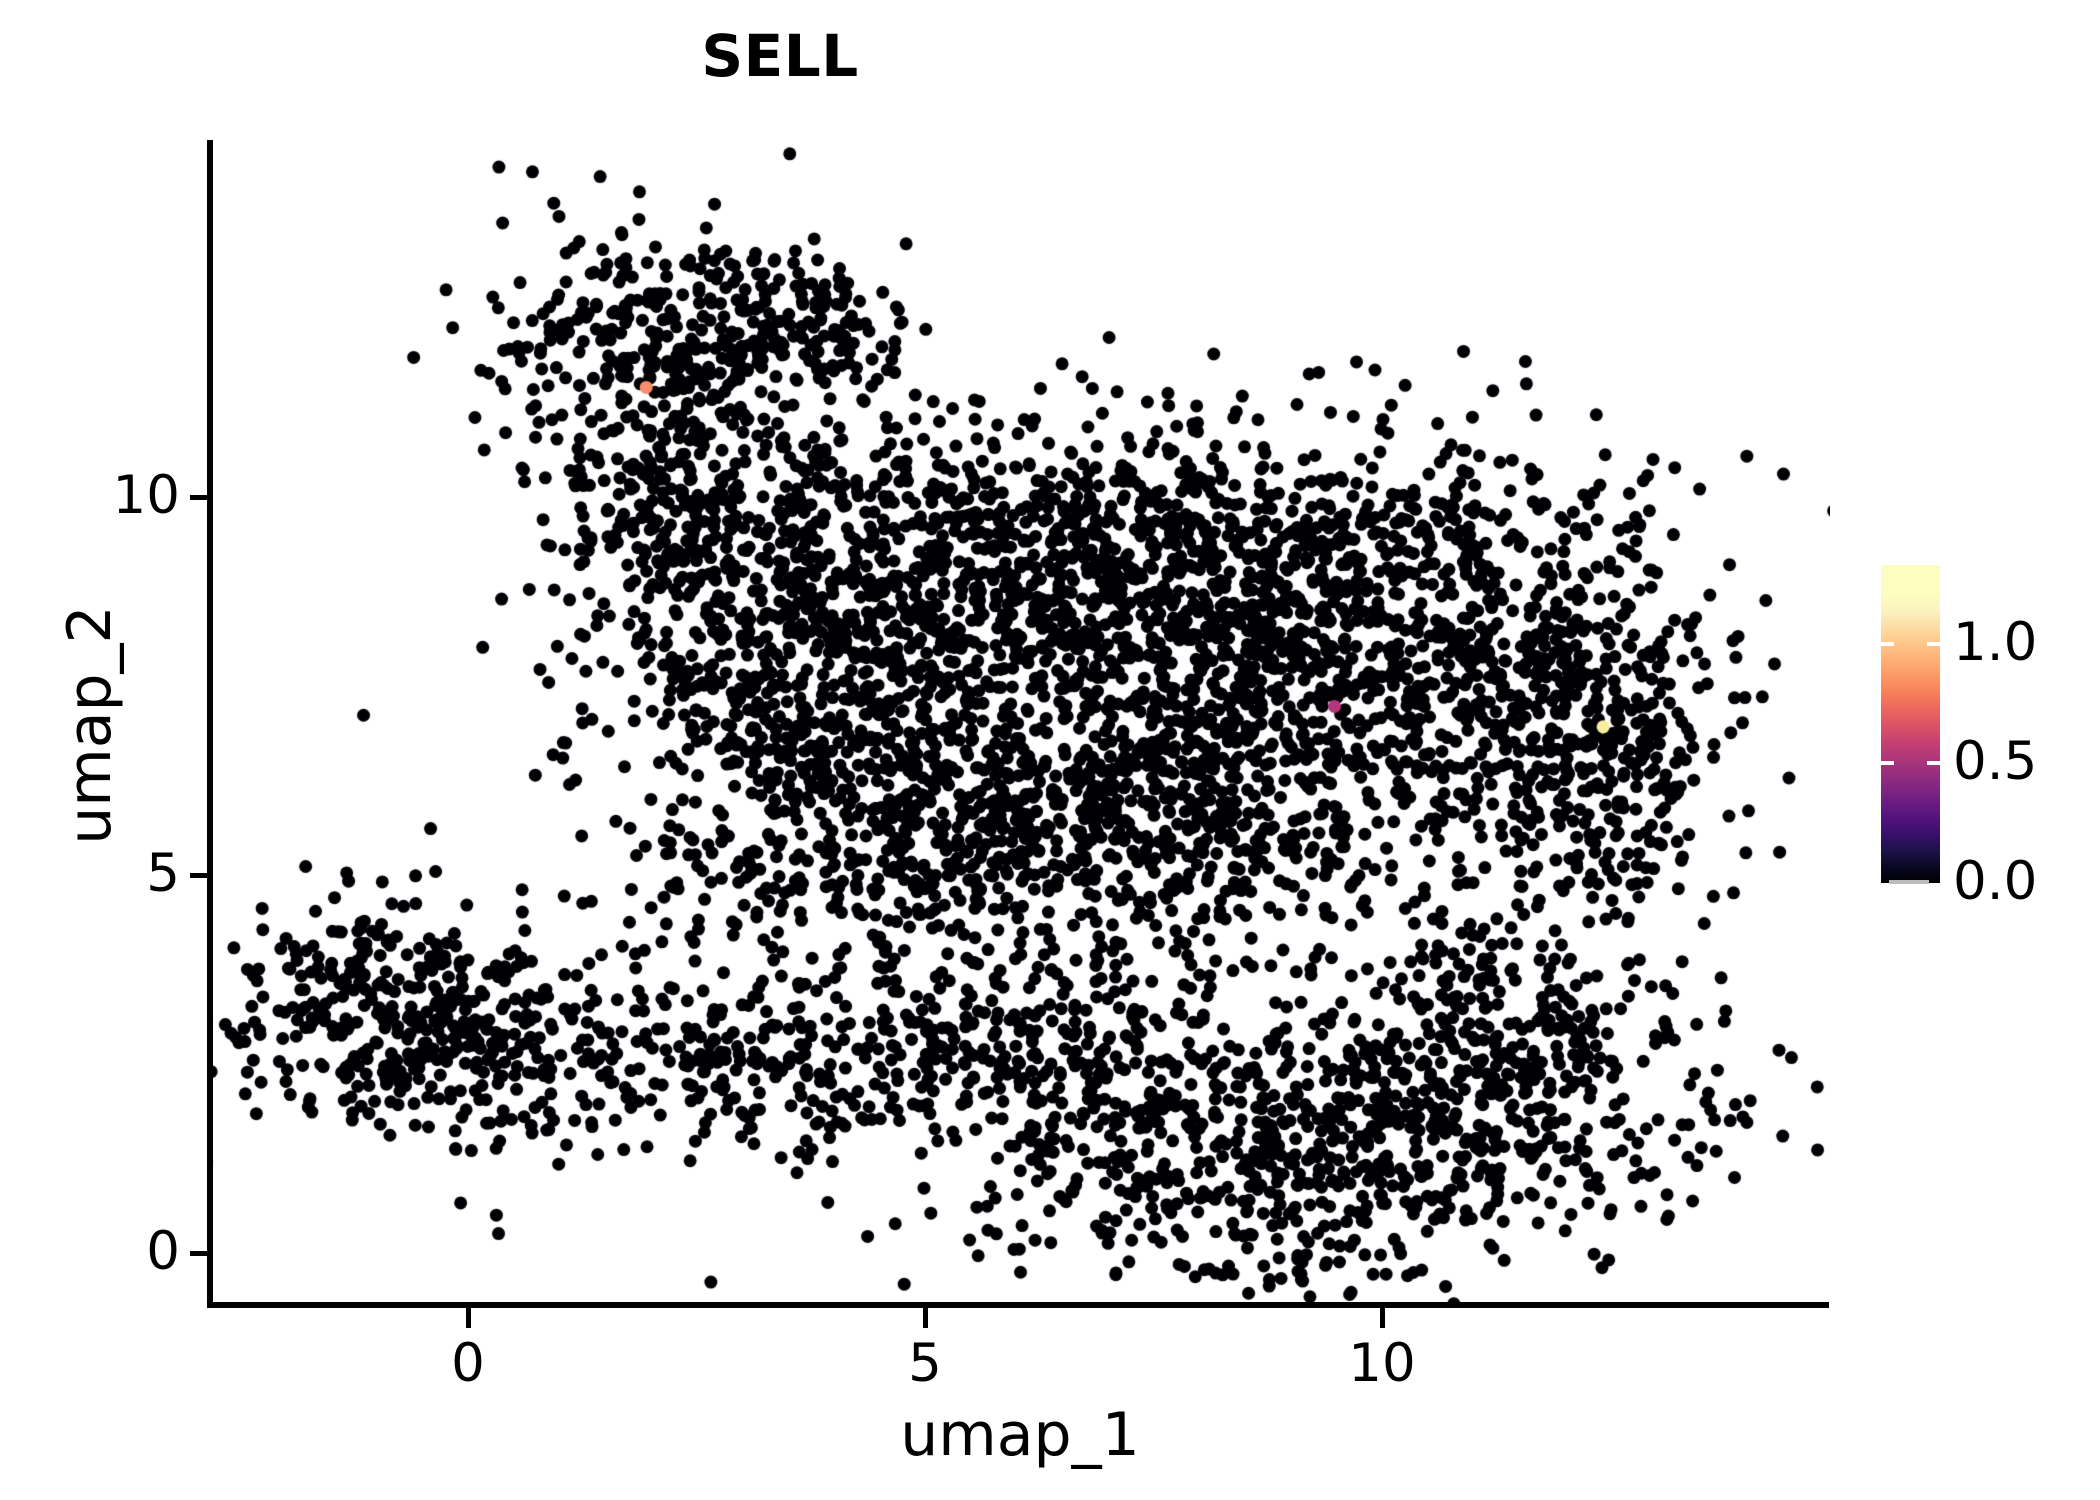 The height and width of the screenshot is (1500, 2100). I want to click on y-tick-label: 5, so click(163, 873).